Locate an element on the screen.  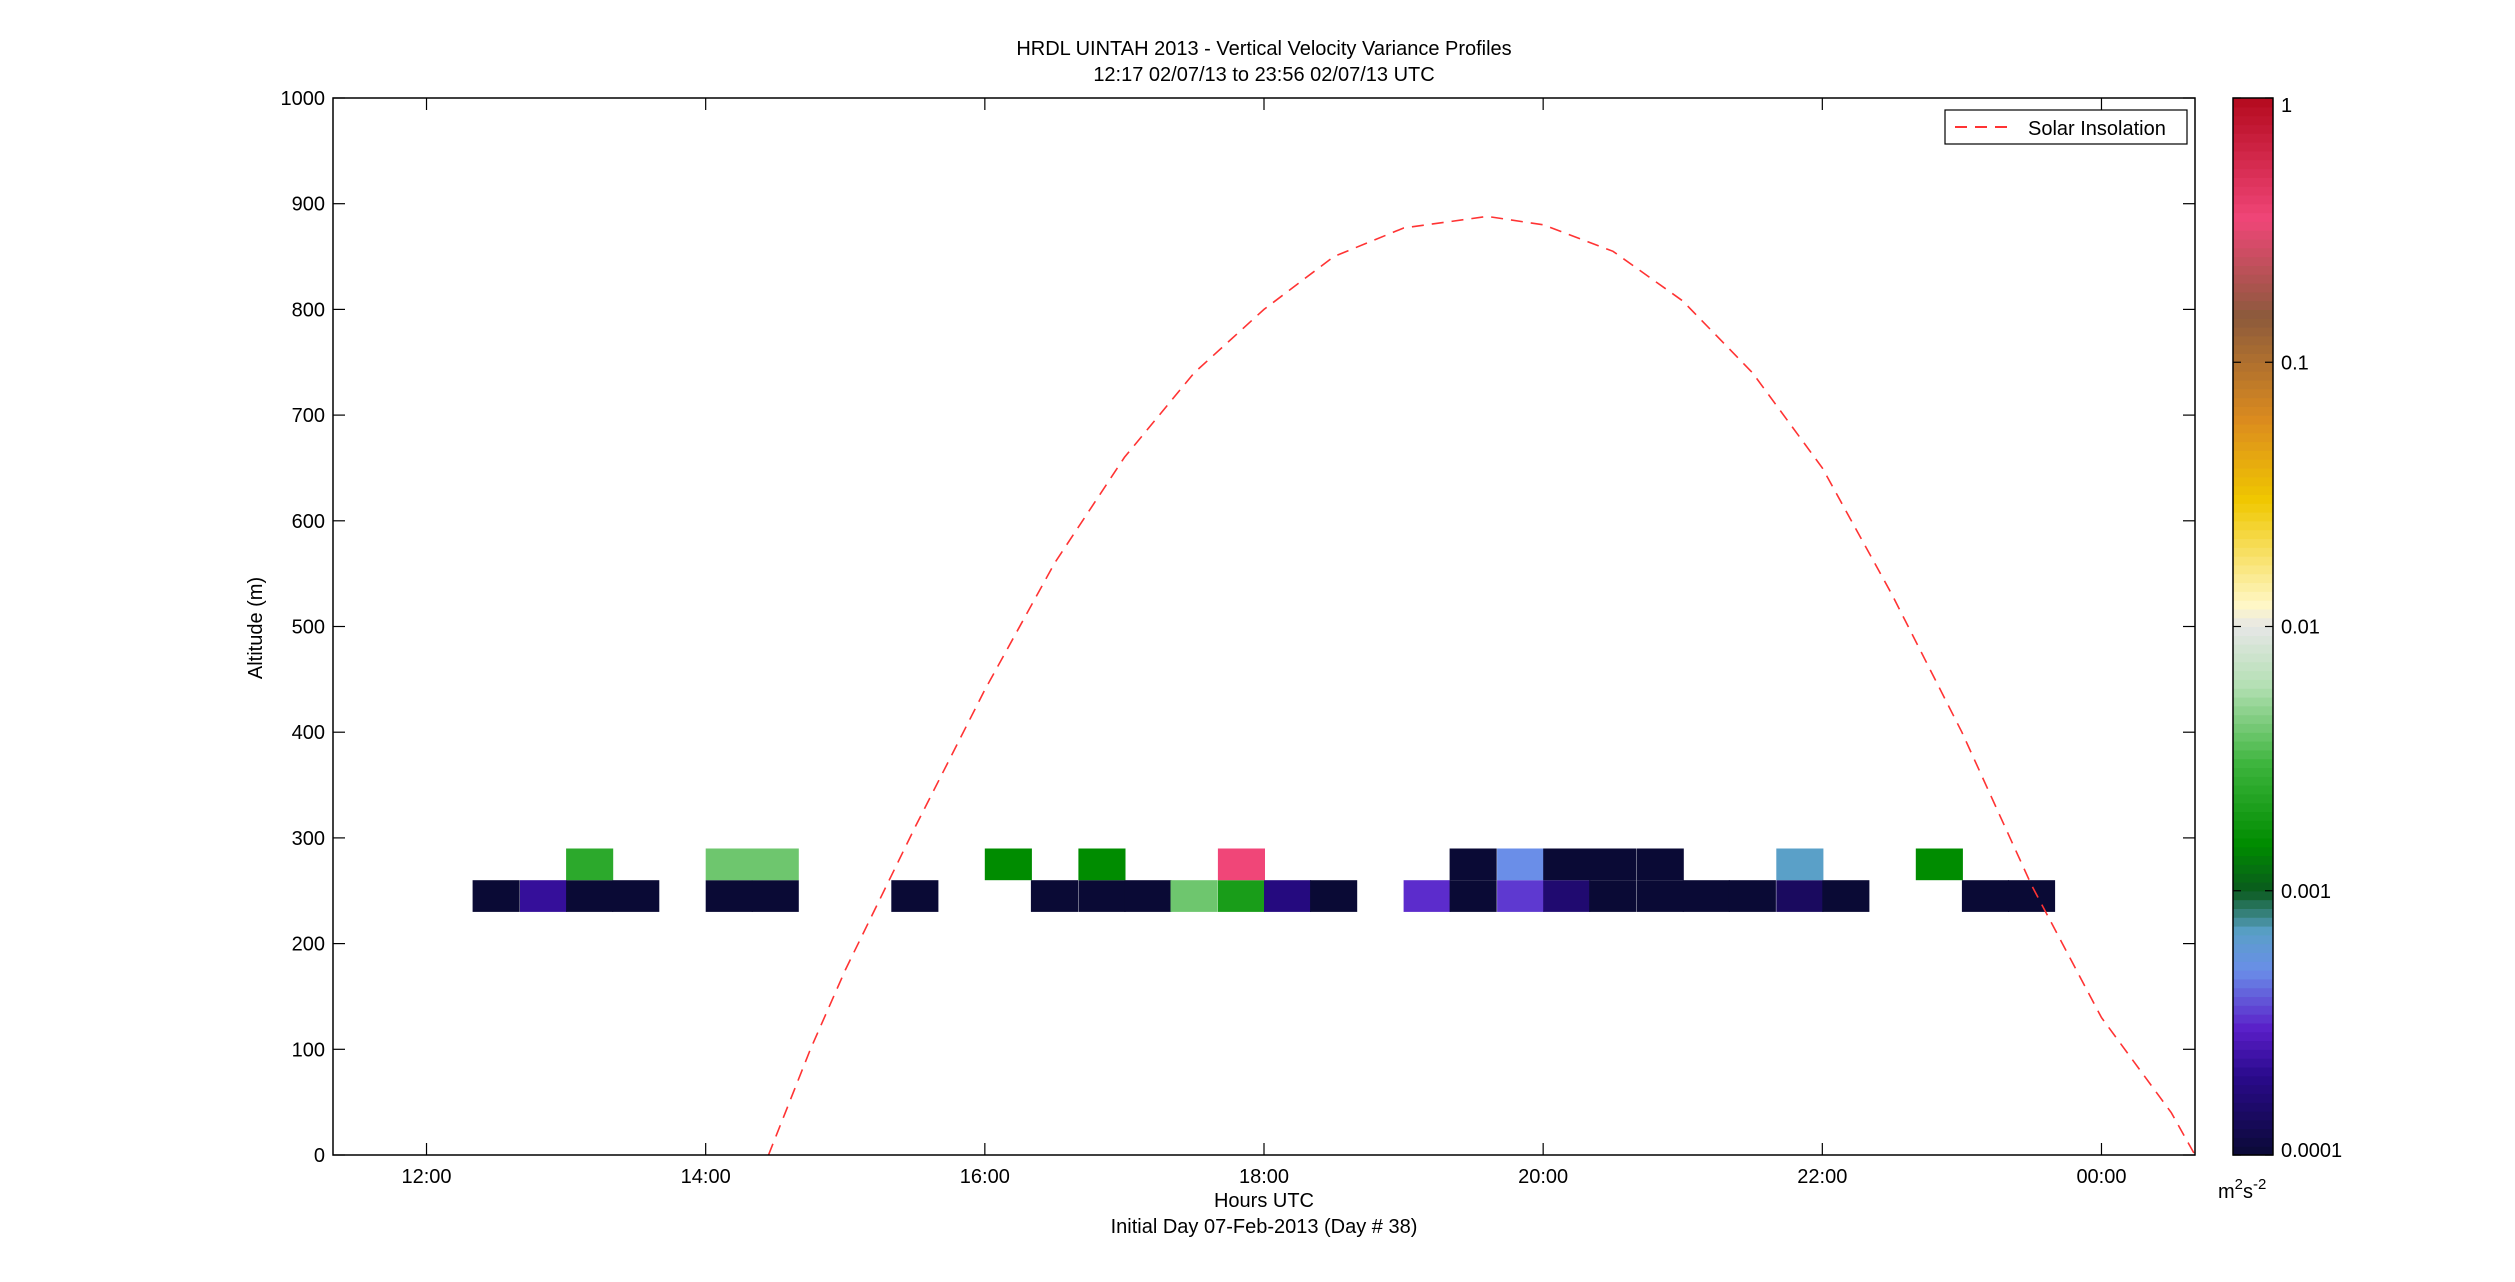
colorbar-ticks: 1 0.1 0.01 0.001 0.0001 is located at coordinates (2287, 628).